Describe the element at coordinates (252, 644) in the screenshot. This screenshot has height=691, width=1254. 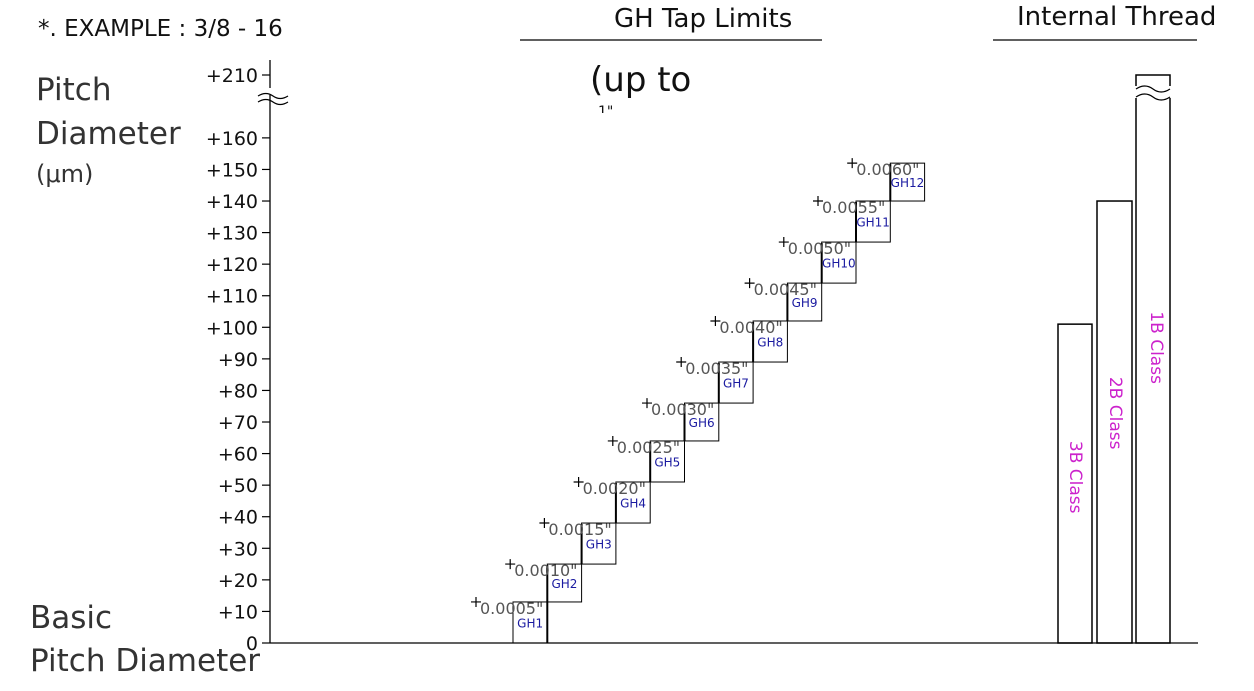
I see `y-tick-label: 0` at that location.